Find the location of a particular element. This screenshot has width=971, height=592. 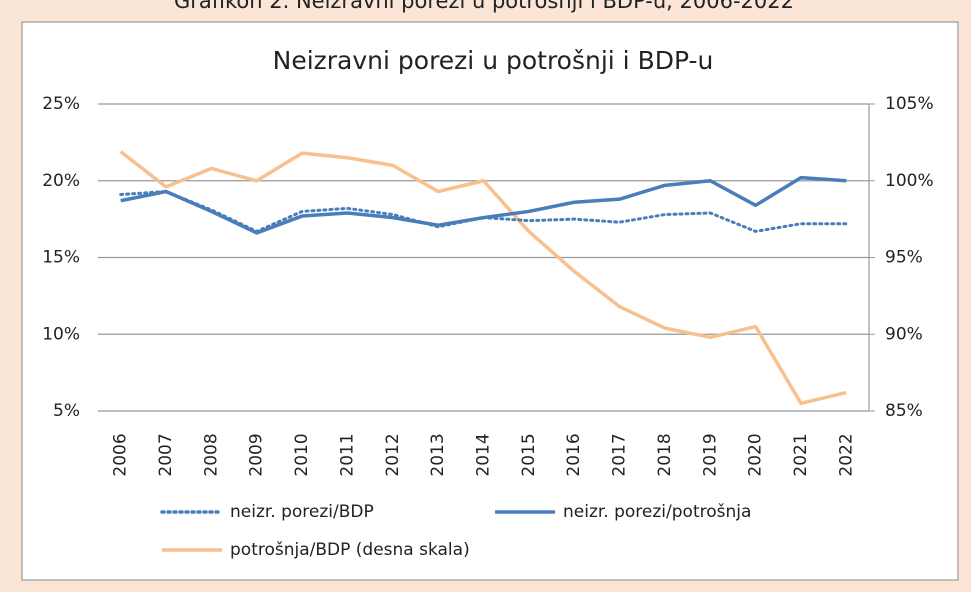

y-tick-label: 20% is located at coordinates (61, 181).